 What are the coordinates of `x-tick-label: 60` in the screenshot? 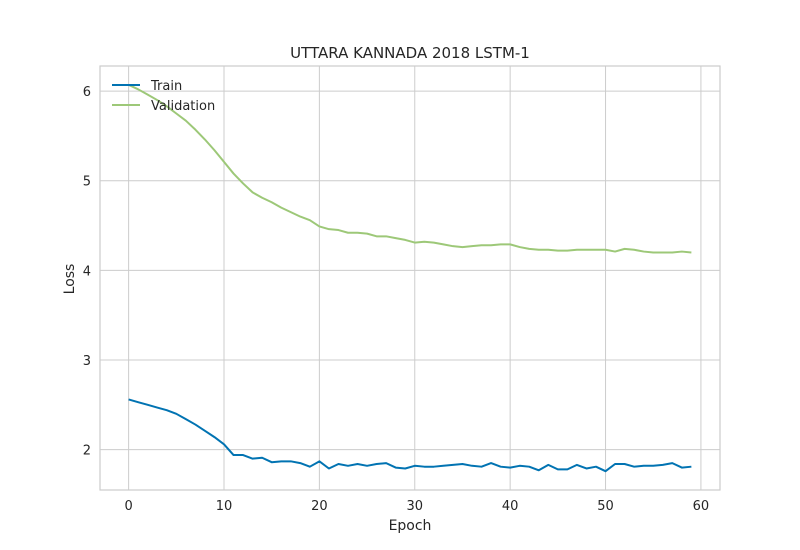 It's located at (701, 506).